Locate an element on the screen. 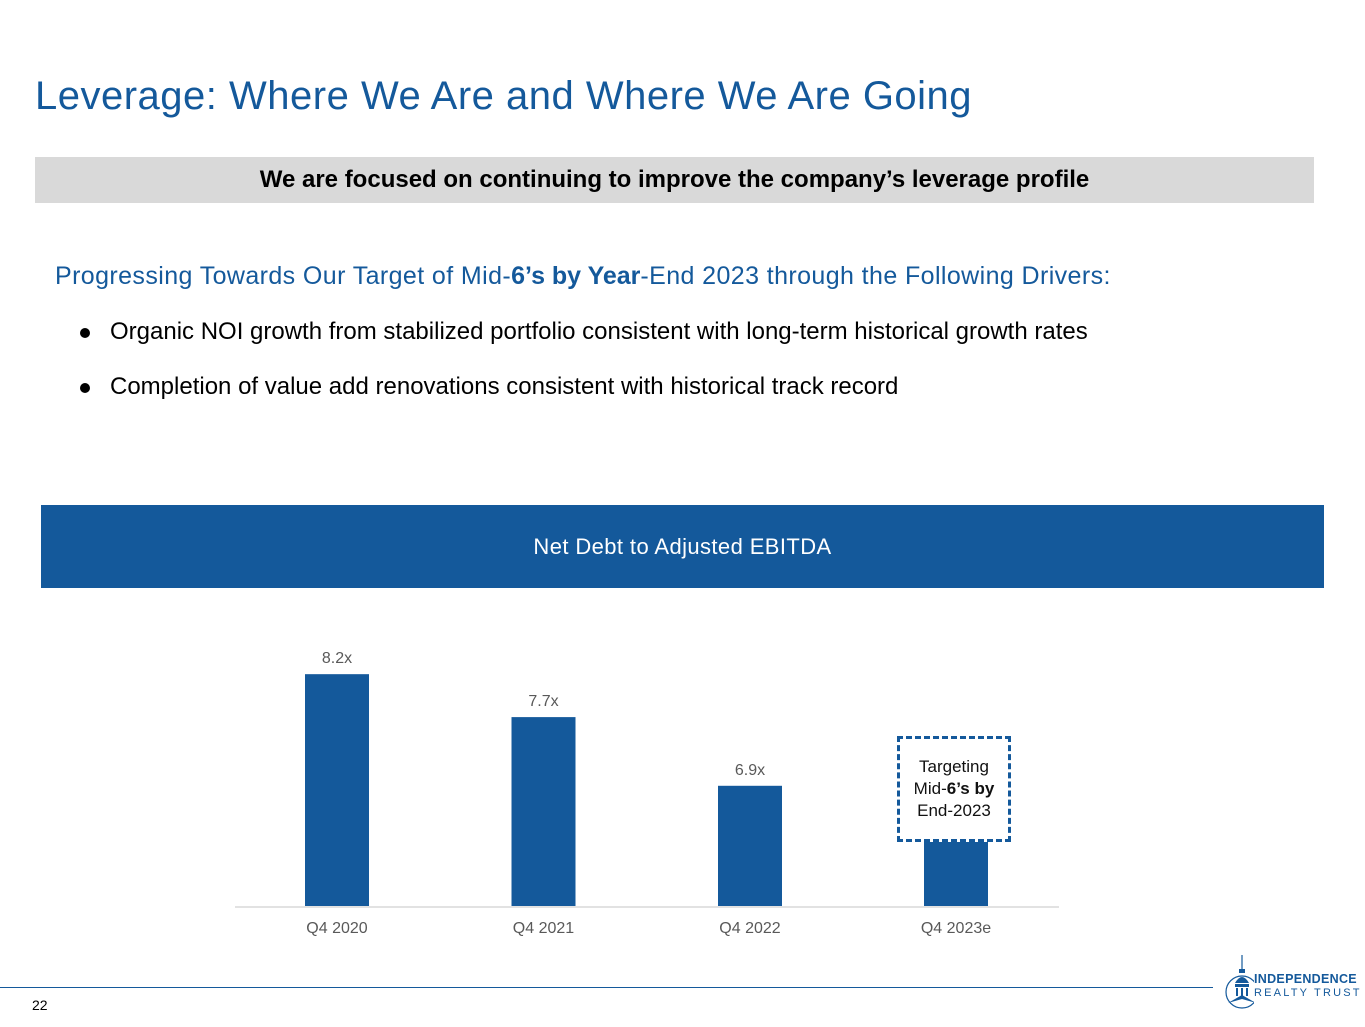 The image size is (1365, 1027). subhead-part-1: Progressing Towards Our Target of Mid- is located at coordinates (283, 276).